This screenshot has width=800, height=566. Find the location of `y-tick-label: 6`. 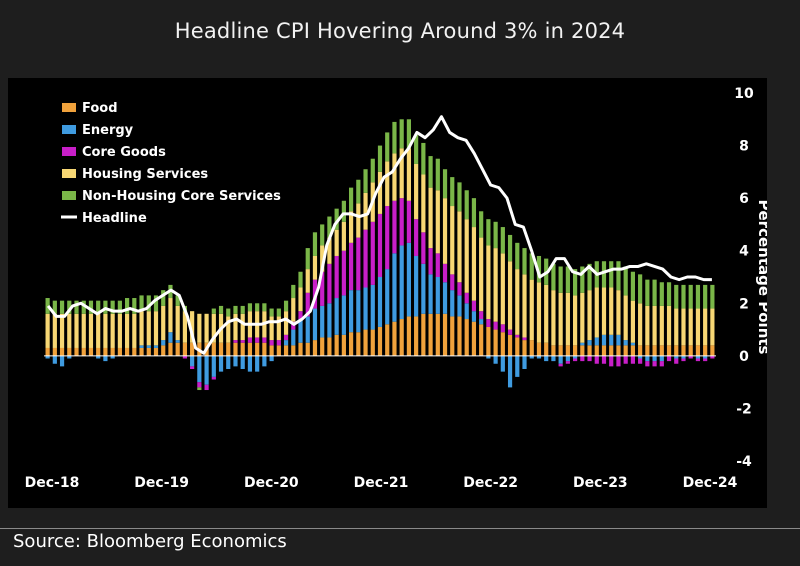

y-tick-label: 6 is located at coordinates (744, 199).